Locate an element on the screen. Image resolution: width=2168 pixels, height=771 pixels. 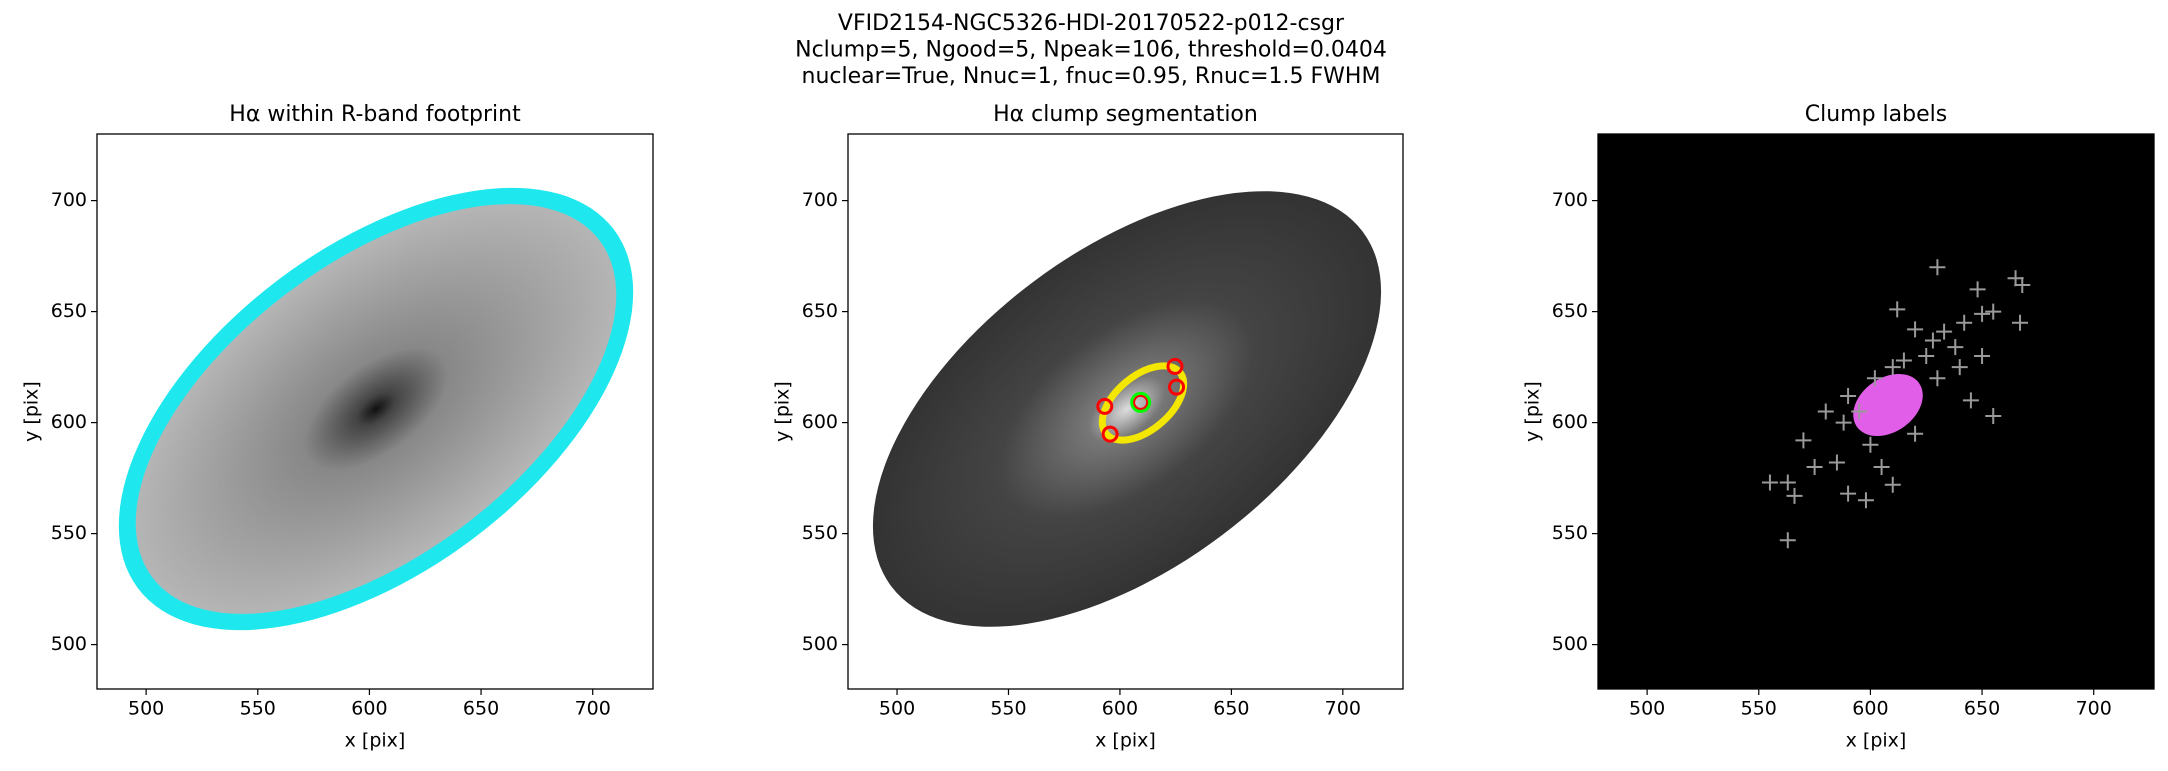
segmentation-image is located at coordinates (1127, 409).